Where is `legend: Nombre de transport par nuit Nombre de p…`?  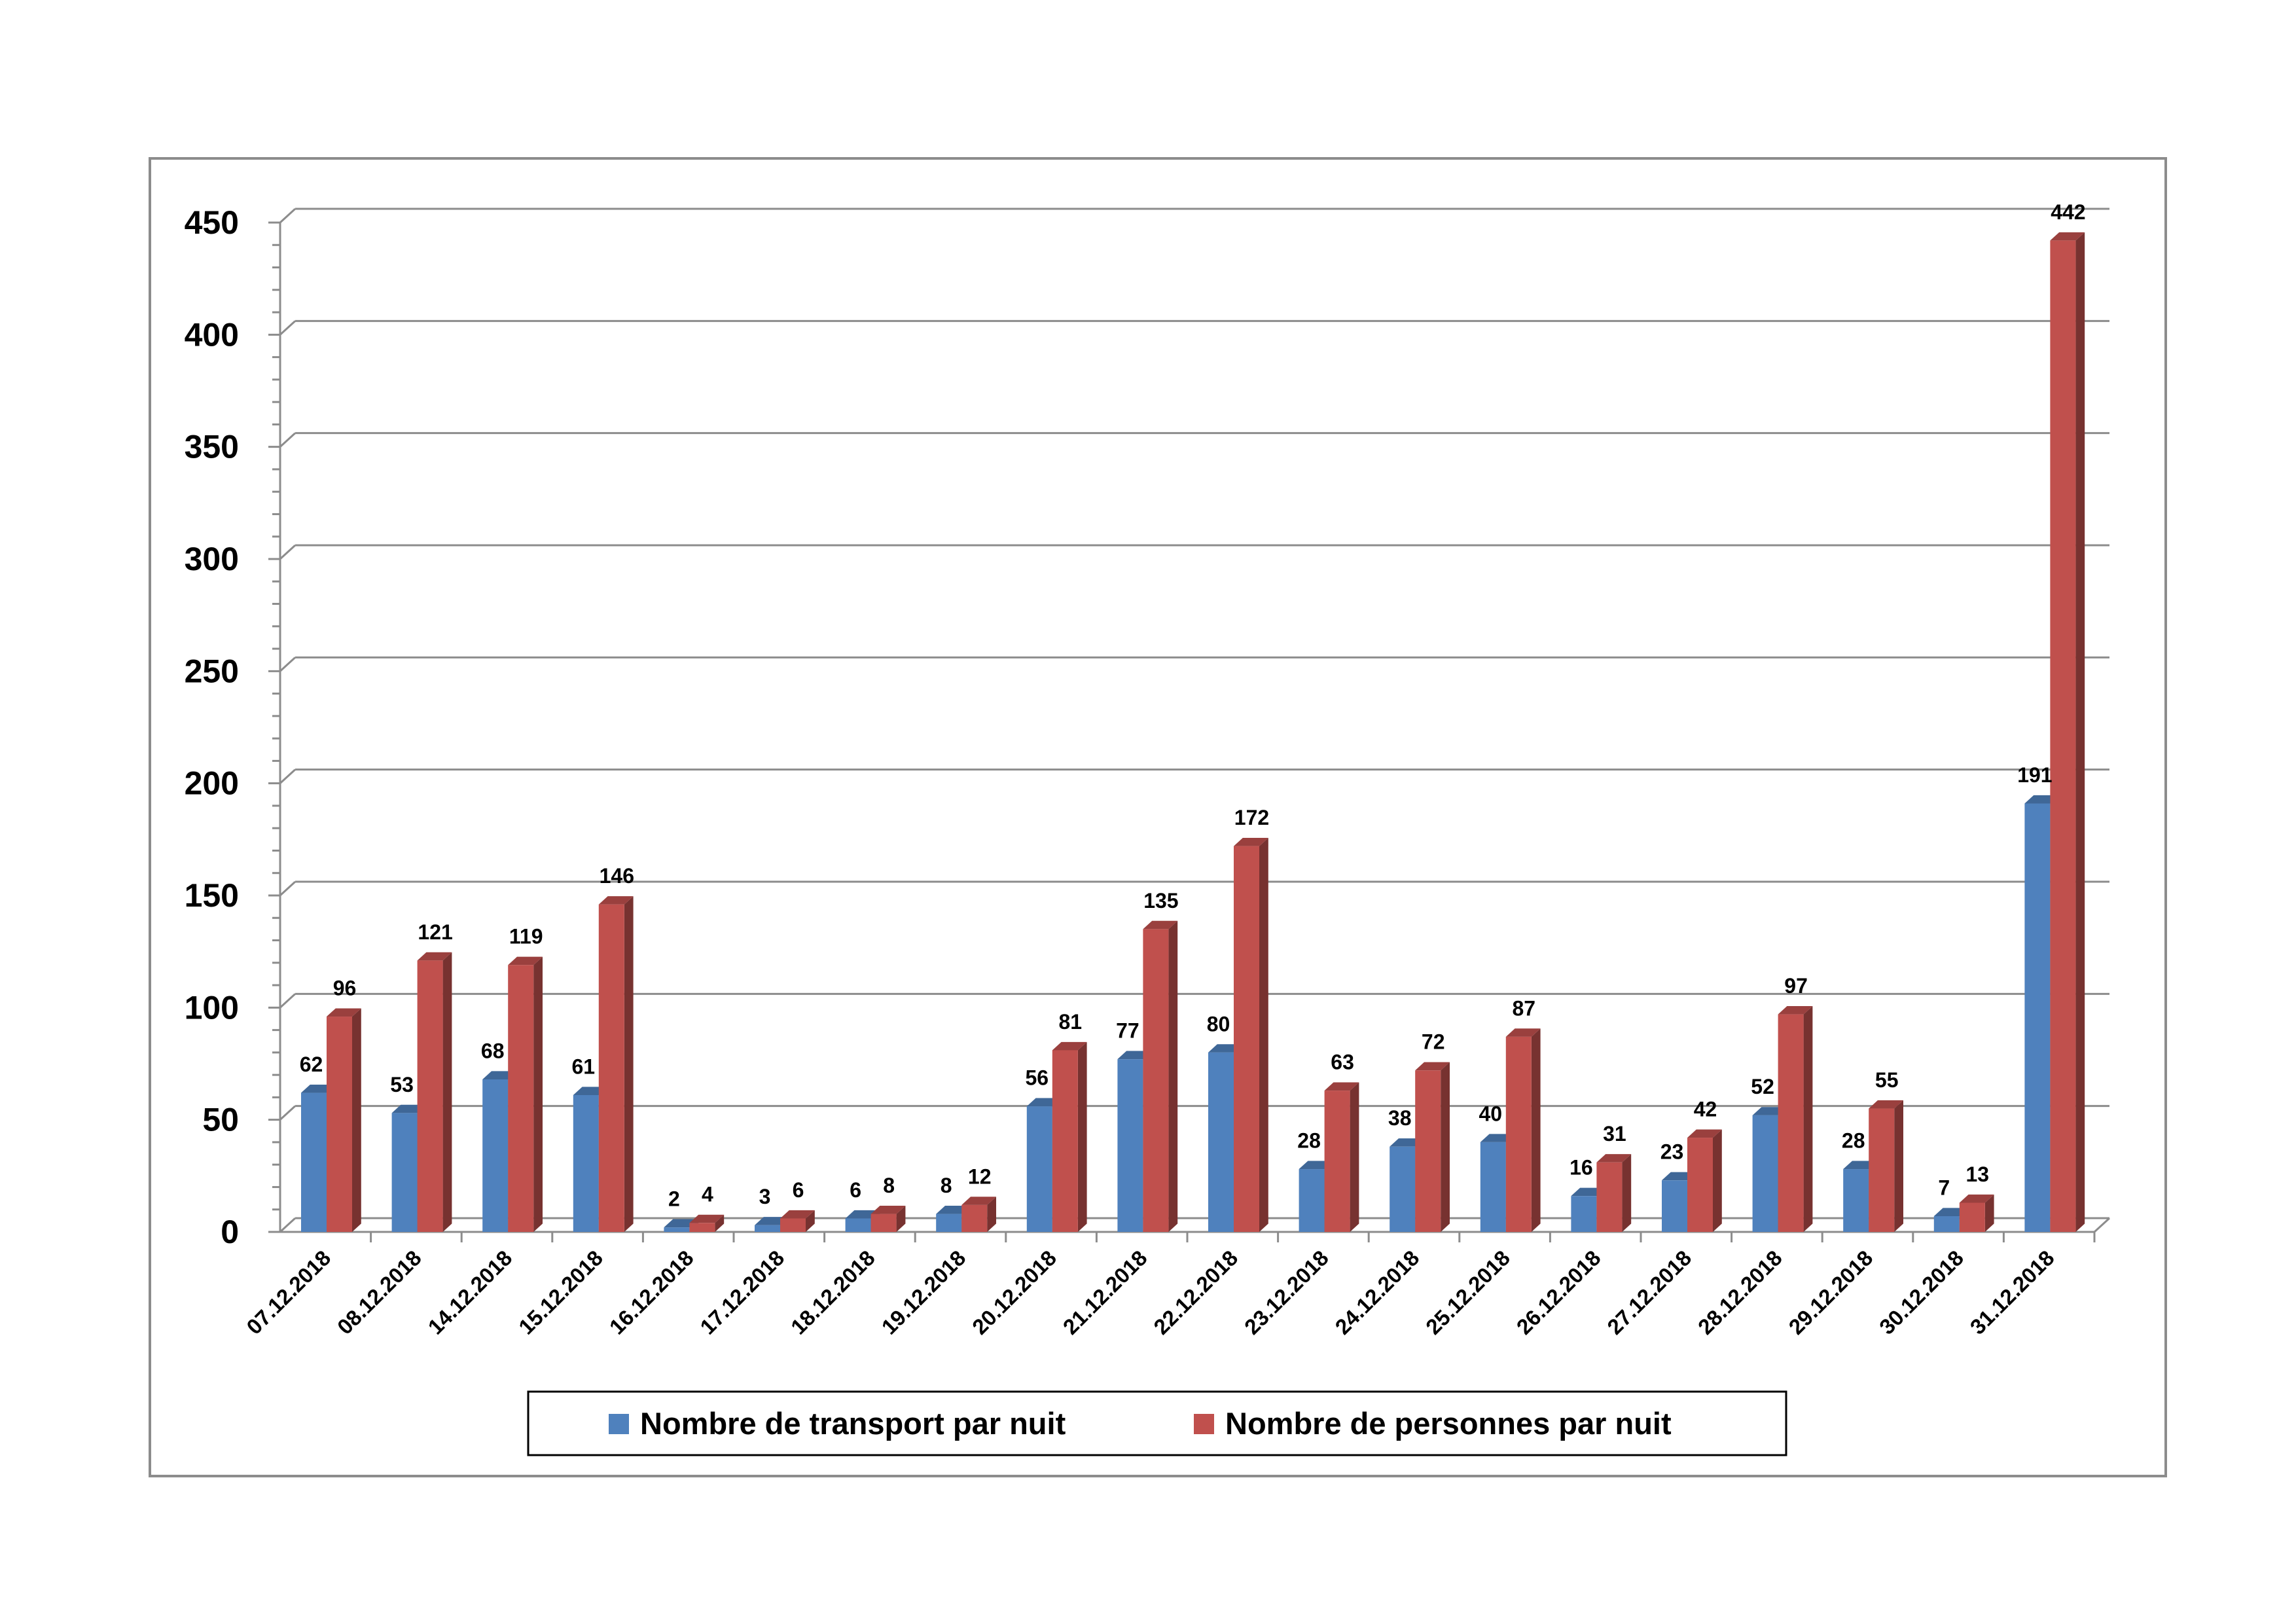
legend: Nombre de transport par nuit Nombre de p… is located at coordinates (1157, 1423).